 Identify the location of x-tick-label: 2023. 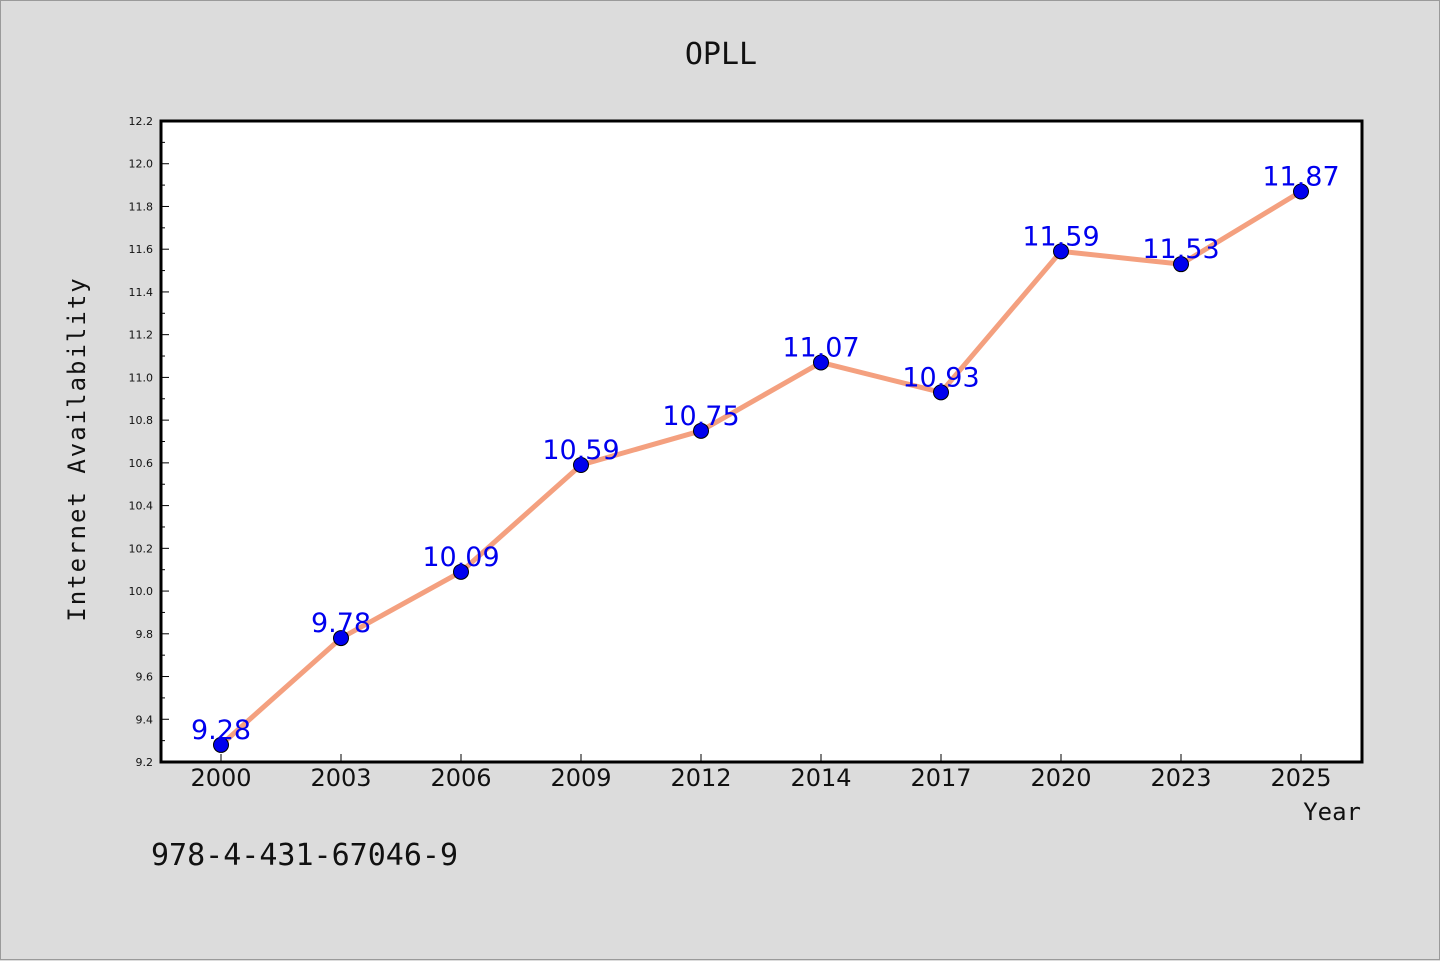
(1180, 778).